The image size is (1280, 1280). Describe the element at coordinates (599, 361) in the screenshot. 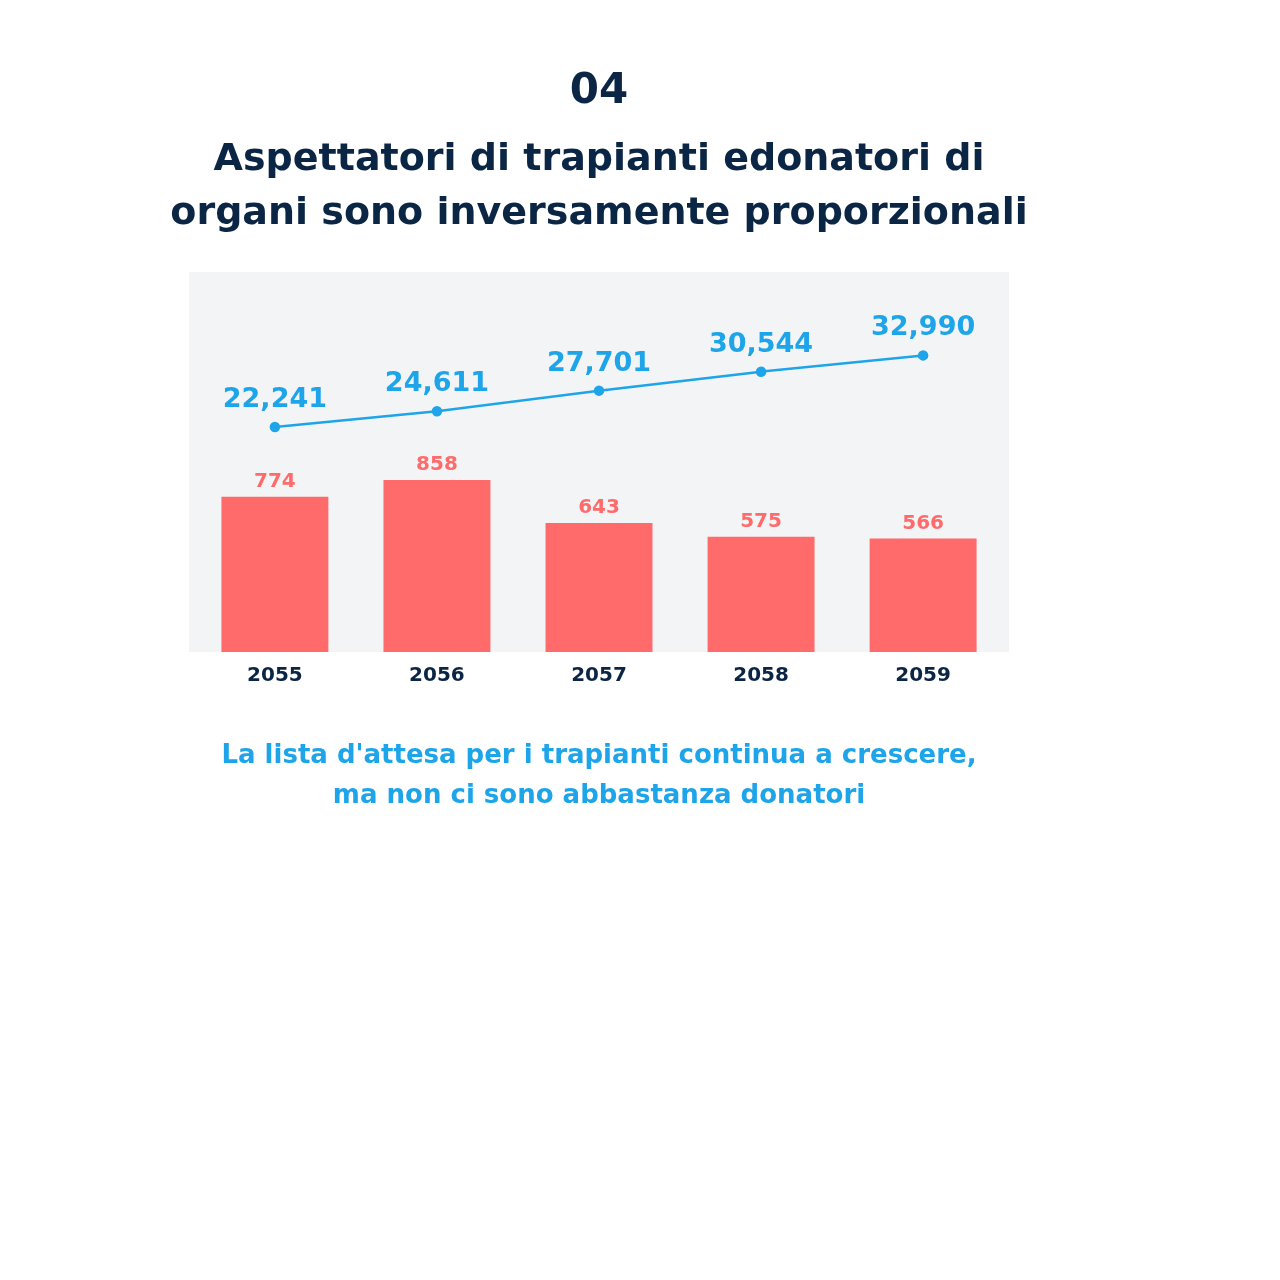

I see `data-label: 27,701` at that location.